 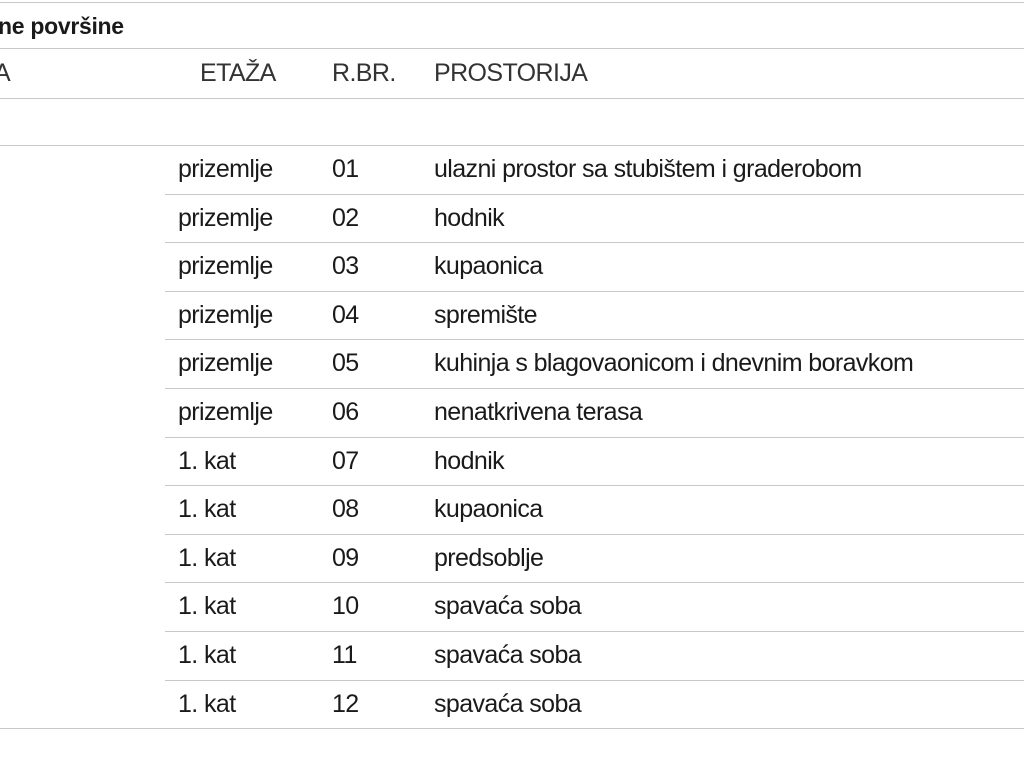 I want to click on column-header: ETAŽA, so click(x=238, y=73).